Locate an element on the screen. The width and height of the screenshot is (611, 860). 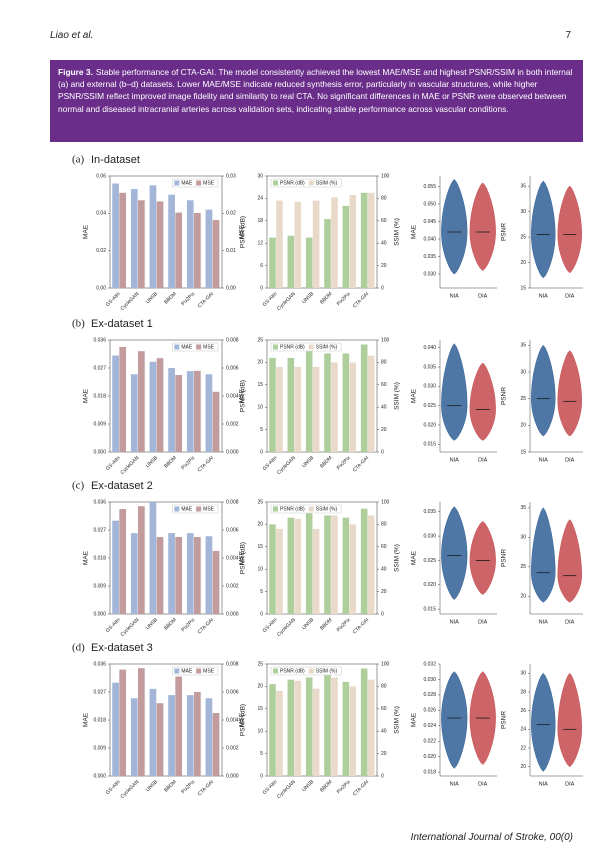
tick-label: 80 is located at coordinates (384, 525).